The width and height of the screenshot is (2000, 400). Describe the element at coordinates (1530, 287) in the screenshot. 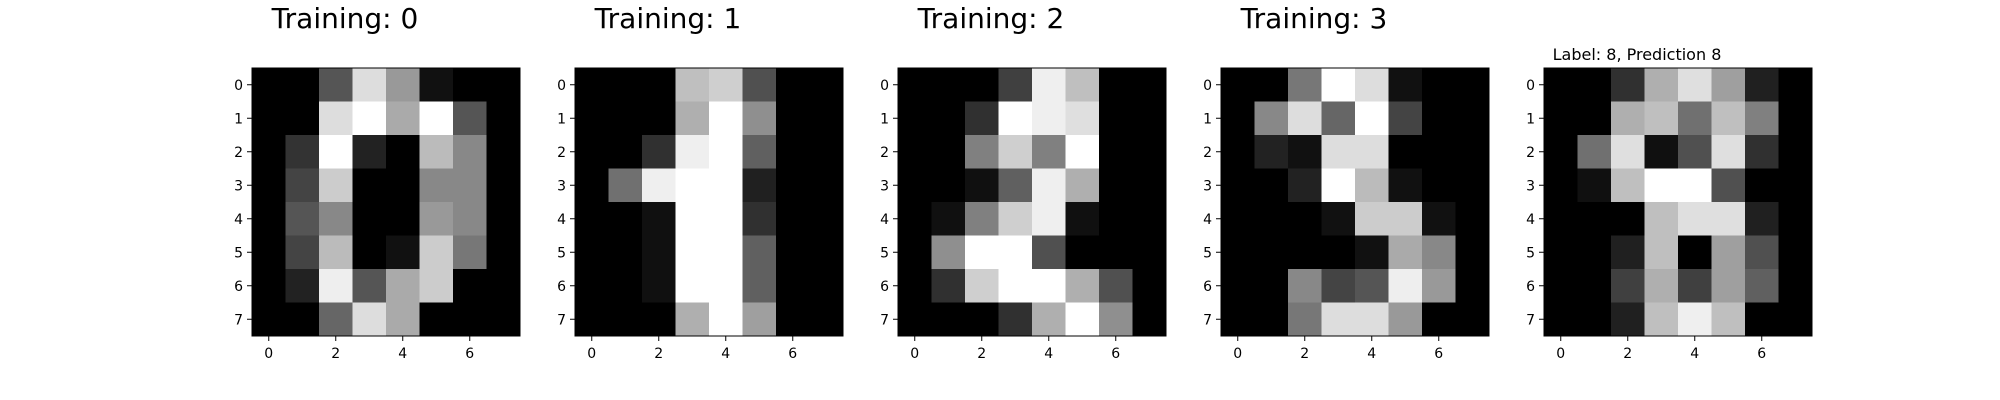

I see `y-tick-label: 6` at that location.